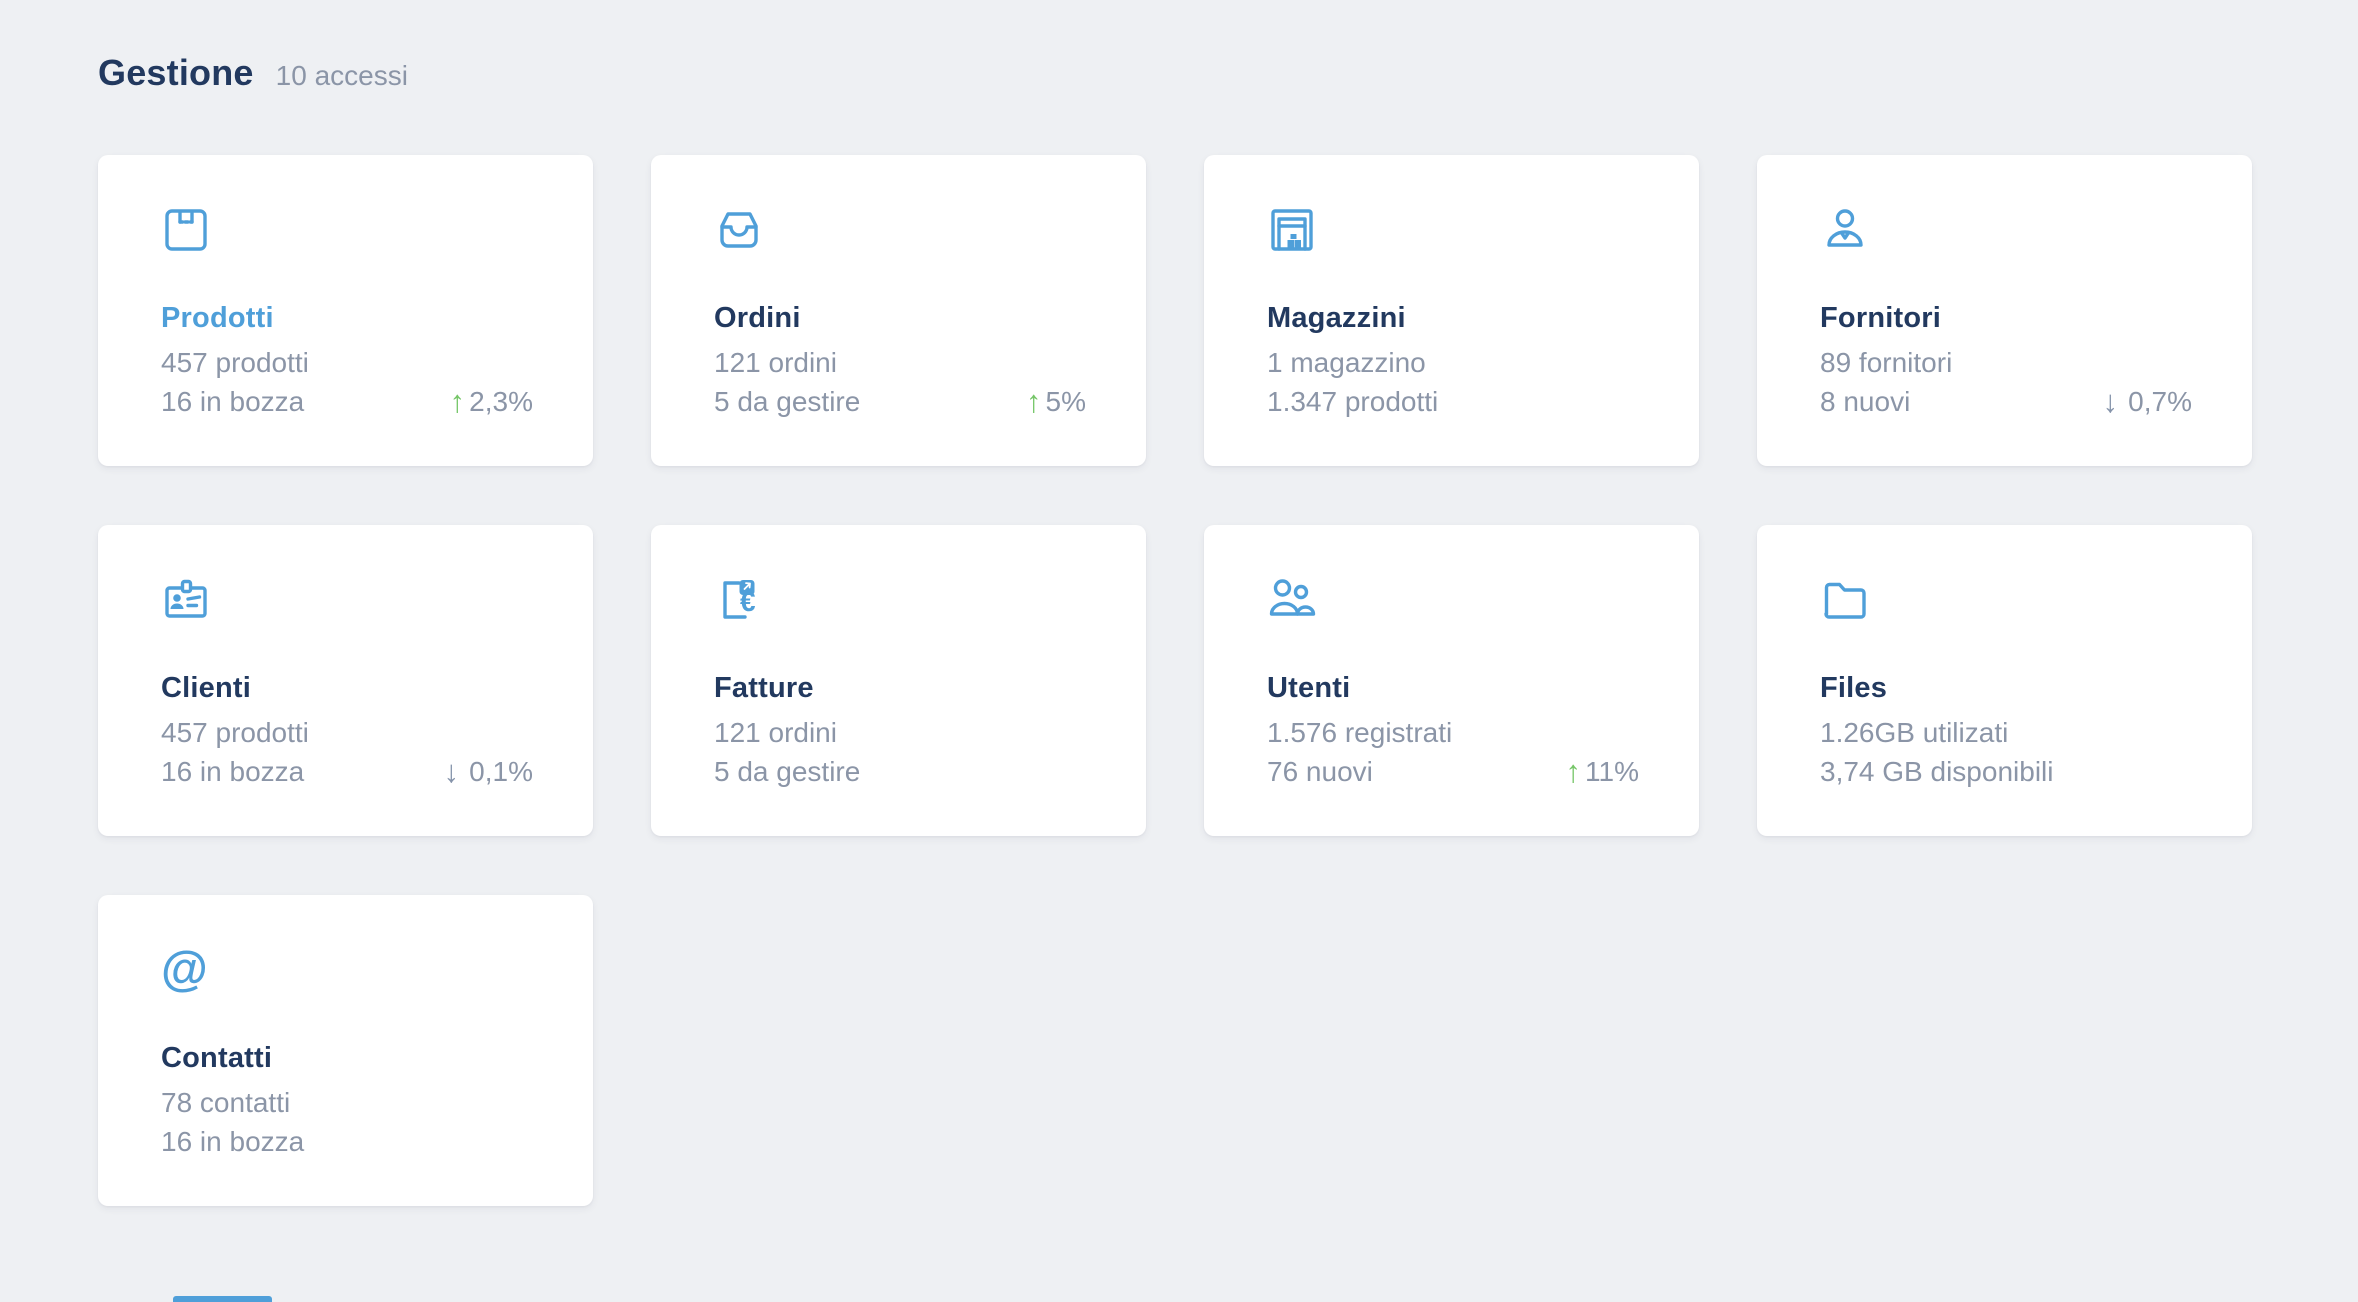 The width and height of the screenshot is (2358, 1302). Describe the element at coordinates (1612, 771) in the screenshot. I see `trend-value: 11%` at that location.